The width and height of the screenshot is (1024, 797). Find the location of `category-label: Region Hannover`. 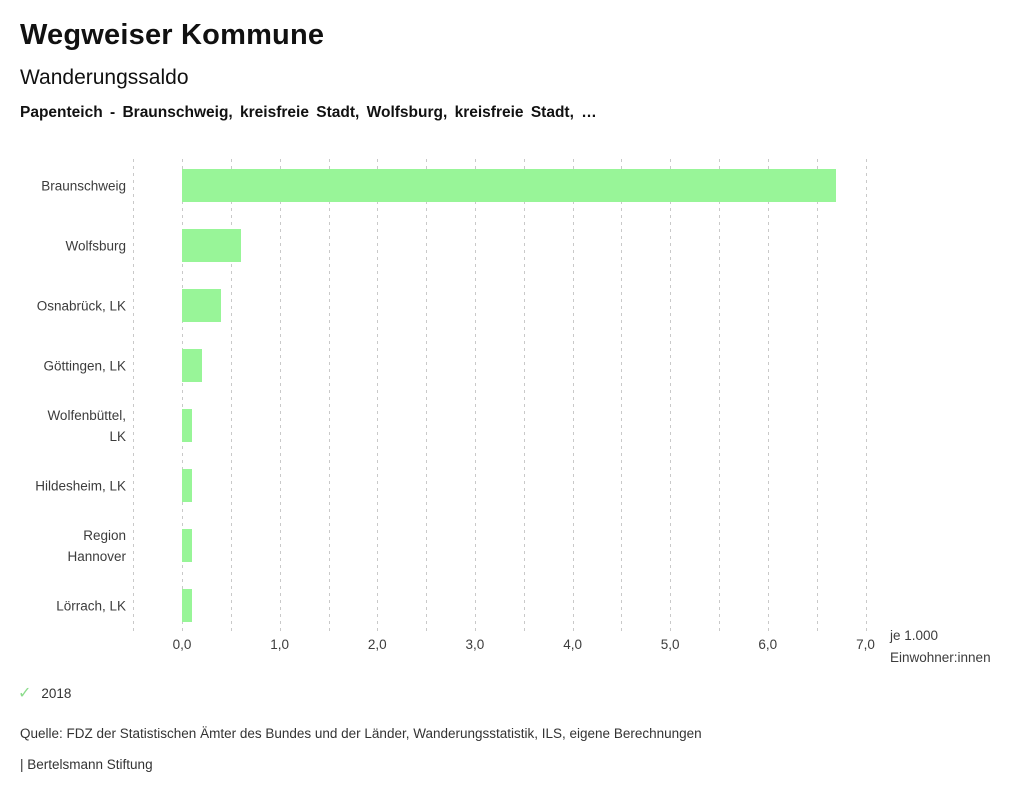

category-label: Region Hannover is located at coordinates (96, 545).